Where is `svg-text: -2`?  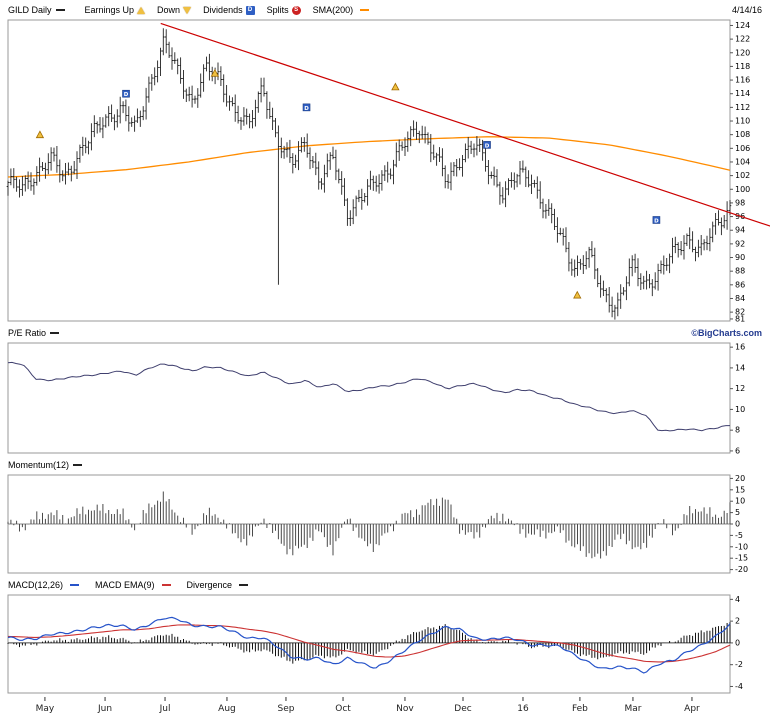 svg-text: -2 is located at coordinates (739, 664).